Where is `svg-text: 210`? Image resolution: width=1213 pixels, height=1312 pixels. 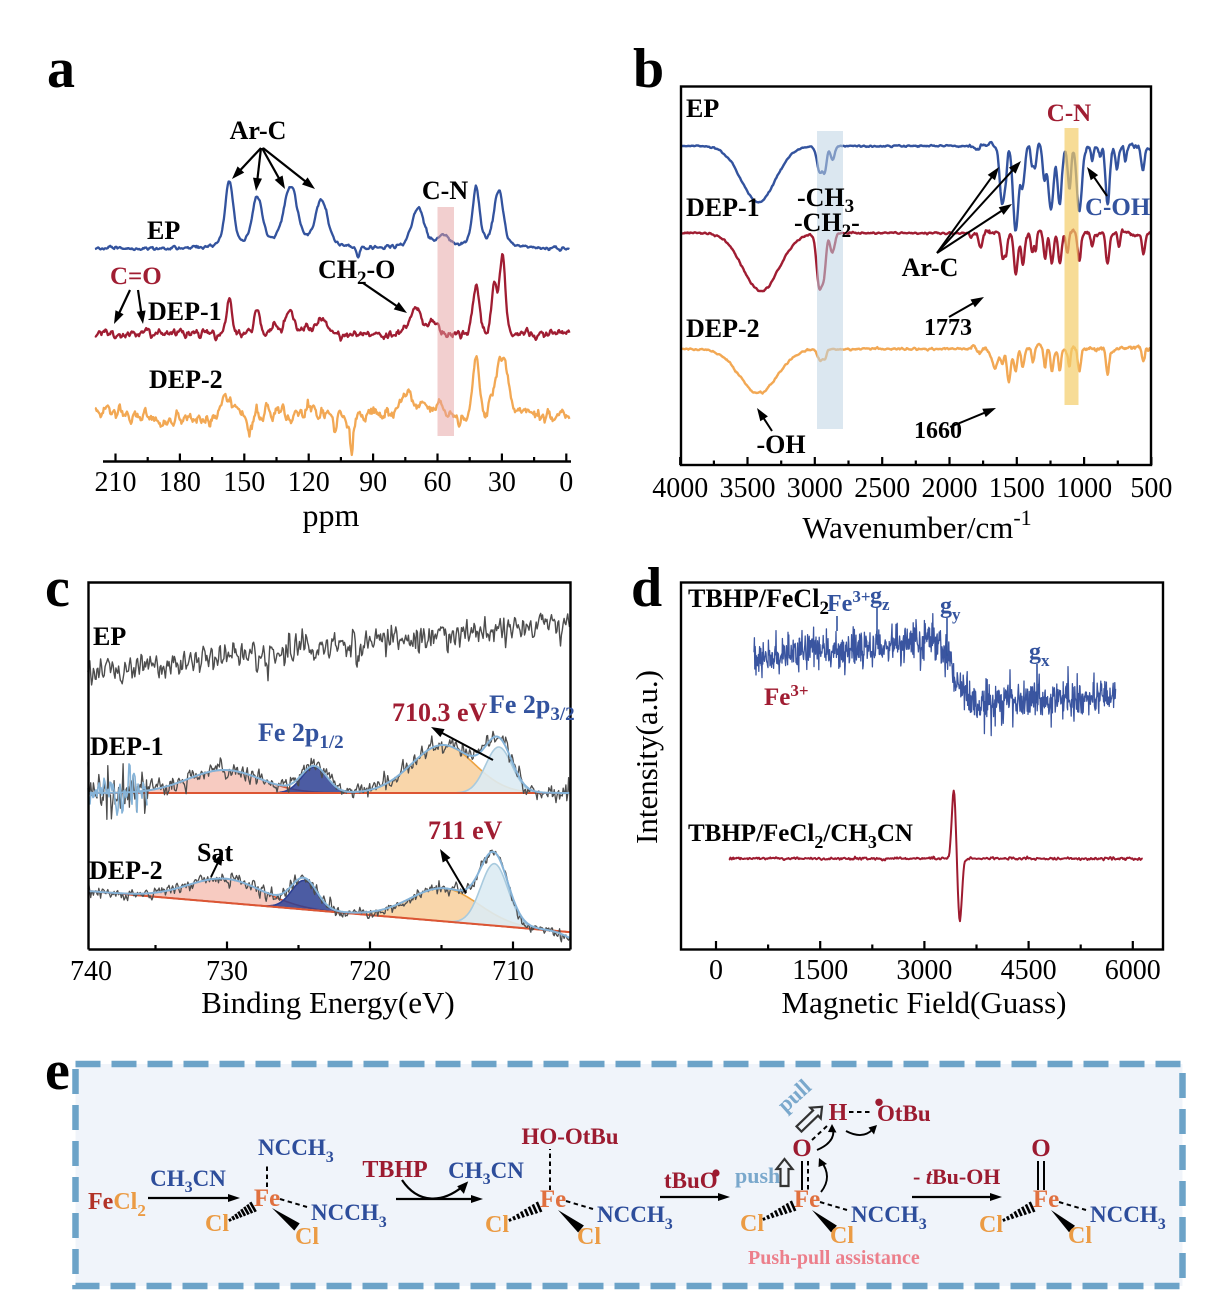 svg-text: 210 is located at coordinates (116, 482).